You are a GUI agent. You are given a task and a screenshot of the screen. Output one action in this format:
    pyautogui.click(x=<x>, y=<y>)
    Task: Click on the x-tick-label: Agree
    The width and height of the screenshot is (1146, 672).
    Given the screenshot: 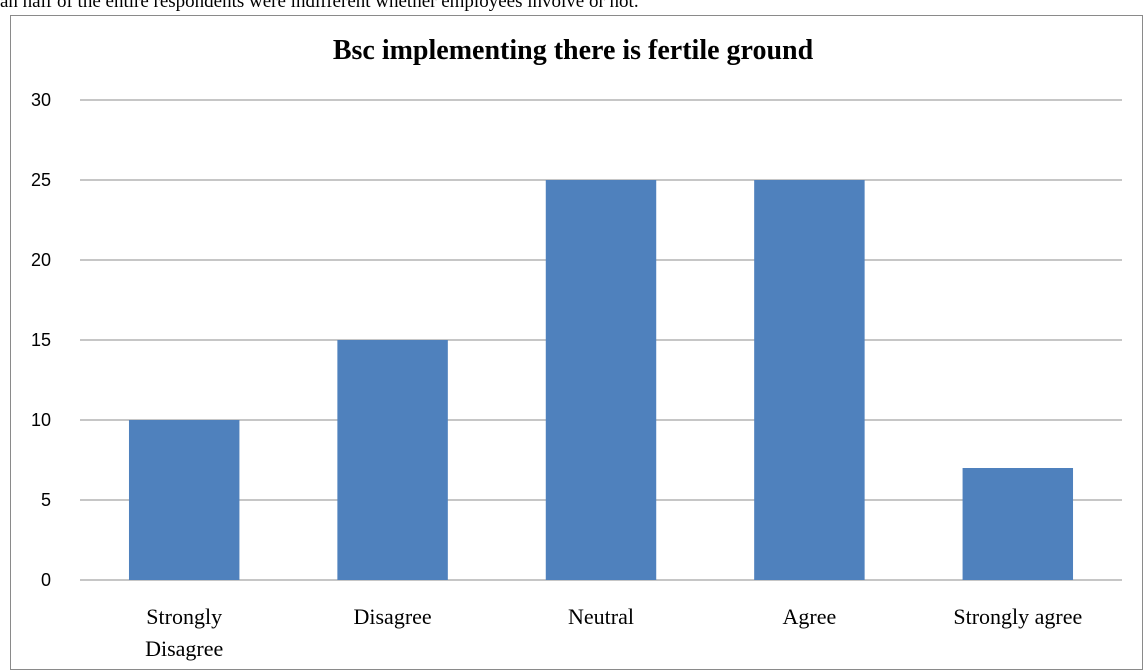 What is the action you would take?
    pyautogui.click(x=810, y=616)
    